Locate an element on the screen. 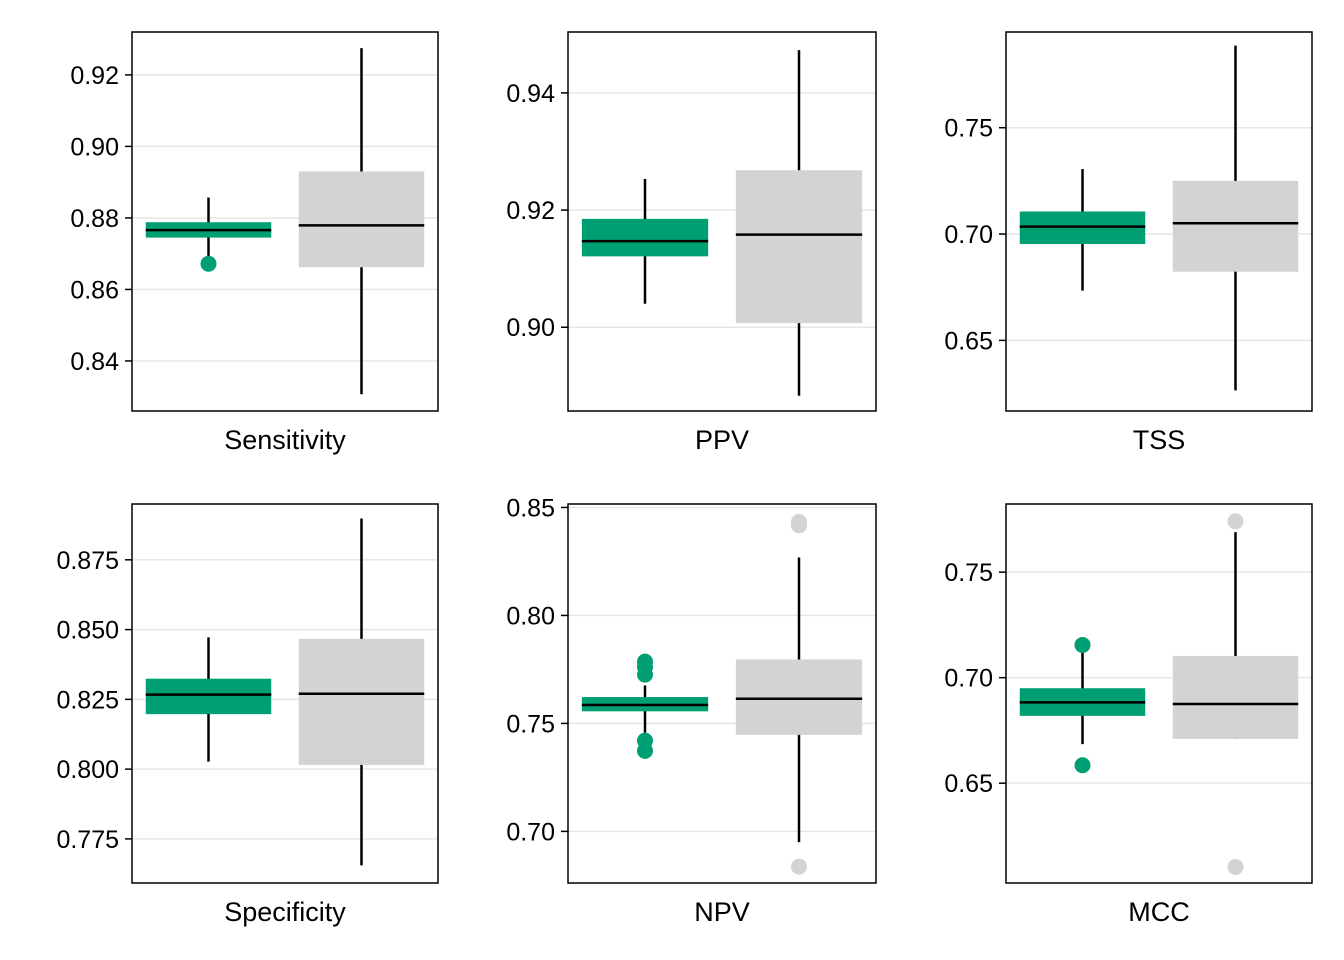 This screenshot has width=1344, height=960. ppv-ytick-label-1: 0.92 is located at coordinates (530, 211).